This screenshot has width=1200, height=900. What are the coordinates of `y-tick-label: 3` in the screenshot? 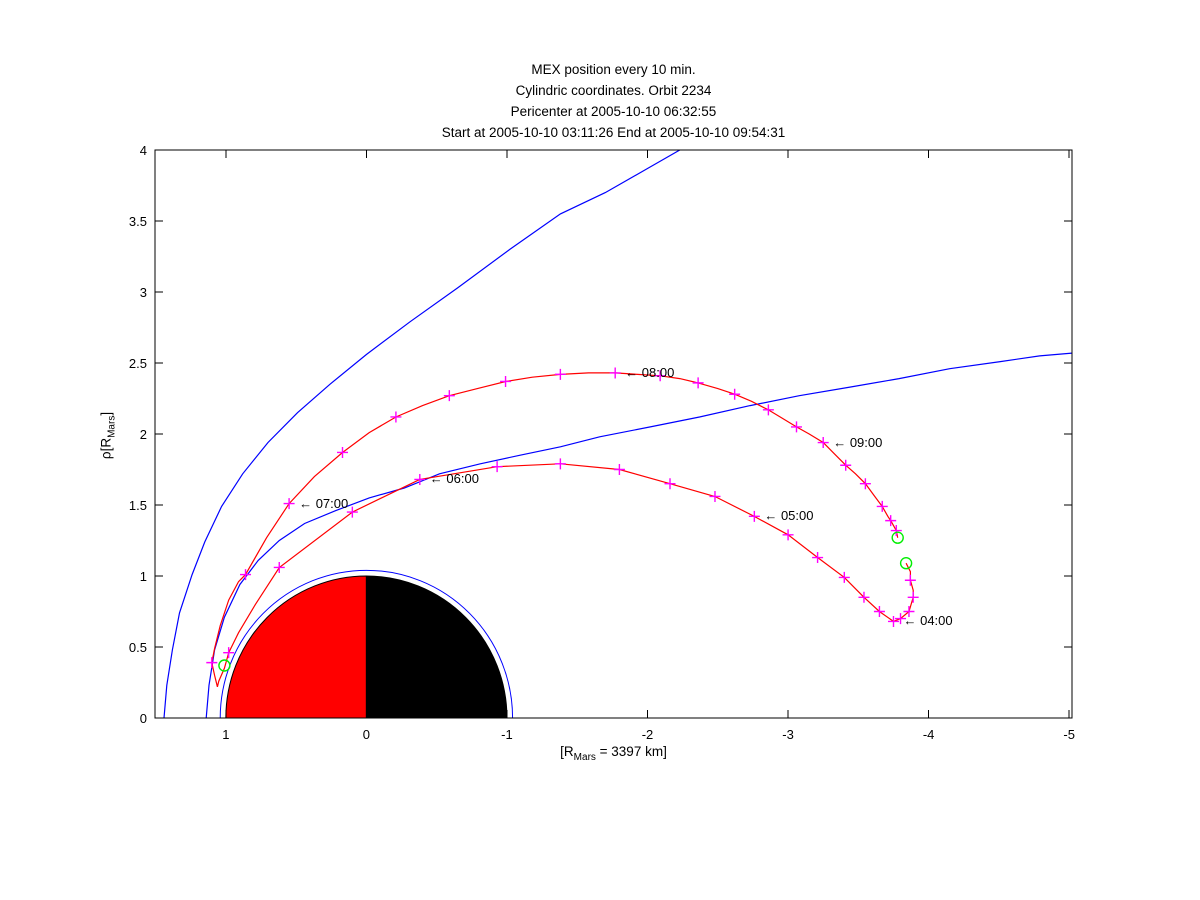 It's located at (143, 292).